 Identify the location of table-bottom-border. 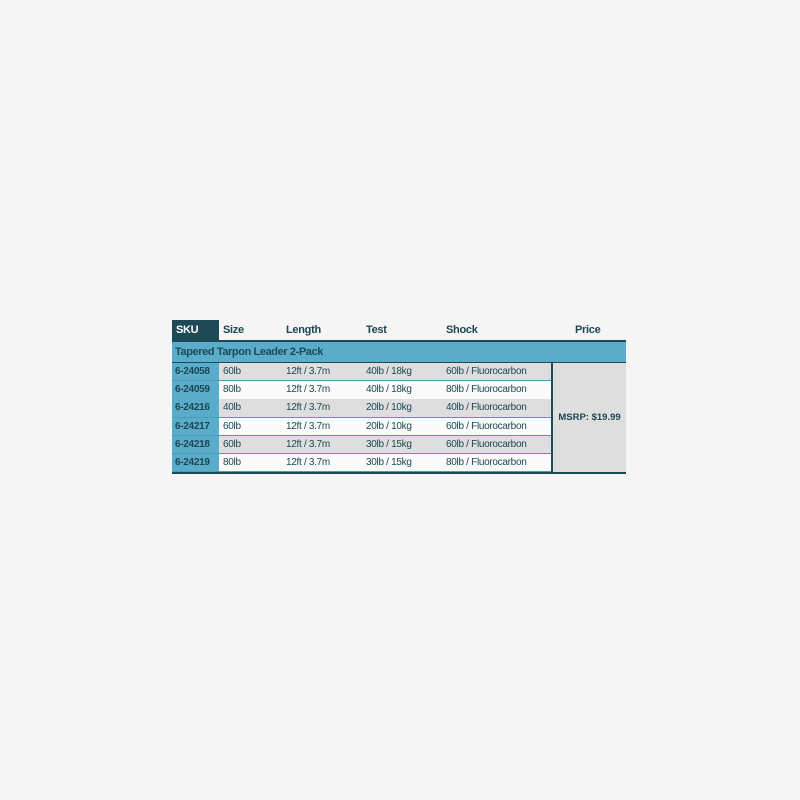
(399, 473).